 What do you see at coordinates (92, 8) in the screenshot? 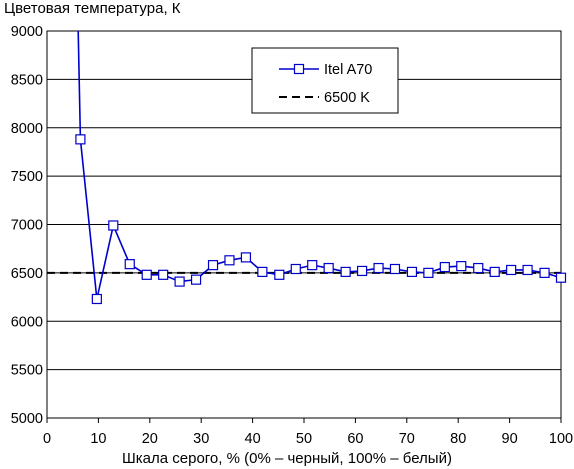
I see `y-axis-title: Цветовая температура, К` at bounding box center [92, 8].